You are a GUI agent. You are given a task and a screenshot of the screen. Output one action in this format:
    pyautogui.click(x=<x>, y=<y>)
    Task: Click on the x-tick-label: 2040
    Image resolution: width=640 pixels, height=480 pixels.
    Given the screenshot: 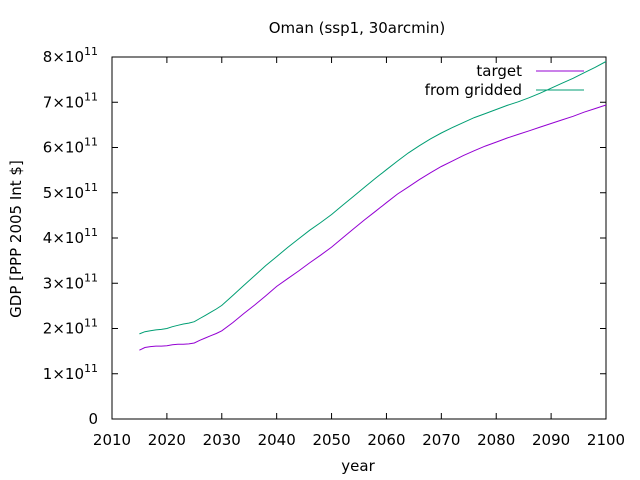 What is the action you would take?
    pyautogui.click(x=277, y=440)
    